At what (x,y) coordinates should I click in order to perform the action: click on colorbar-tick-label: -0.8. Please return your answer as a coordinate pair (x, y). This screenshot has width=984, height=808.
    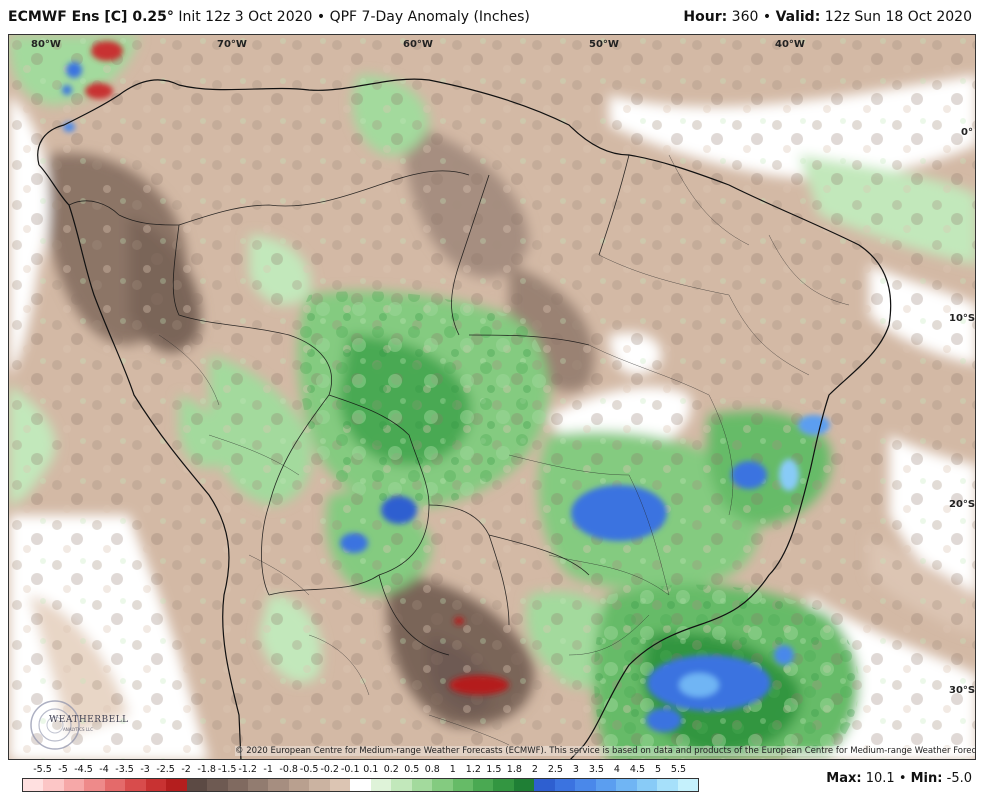
    Looking at the image, I should click on (288, 769).